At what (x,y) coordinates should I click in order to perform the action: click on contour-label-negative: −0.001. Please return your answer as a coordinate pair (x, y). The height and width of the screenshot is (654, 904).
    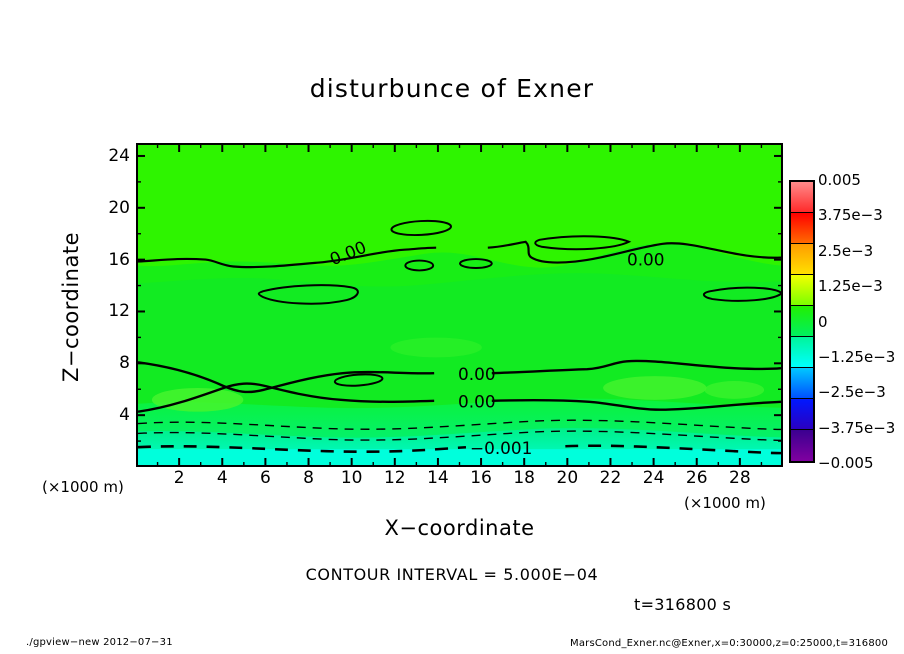
    Looking at the image, I should click on (501, 448).